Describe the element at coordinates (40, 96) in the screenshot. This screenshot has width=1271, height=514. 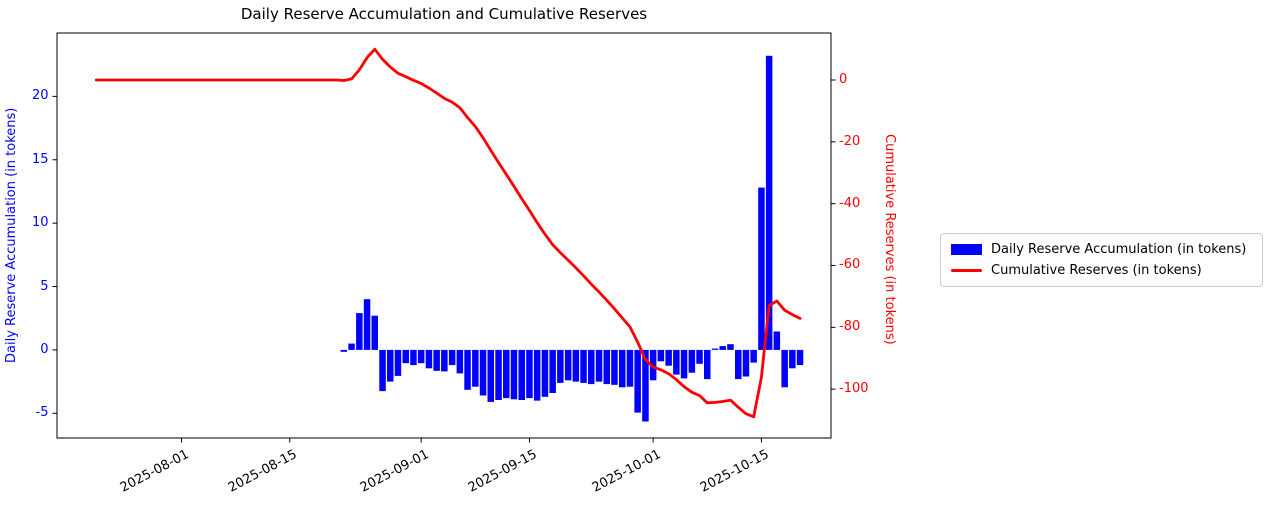
I see `left-tick-label: 20` at that location.